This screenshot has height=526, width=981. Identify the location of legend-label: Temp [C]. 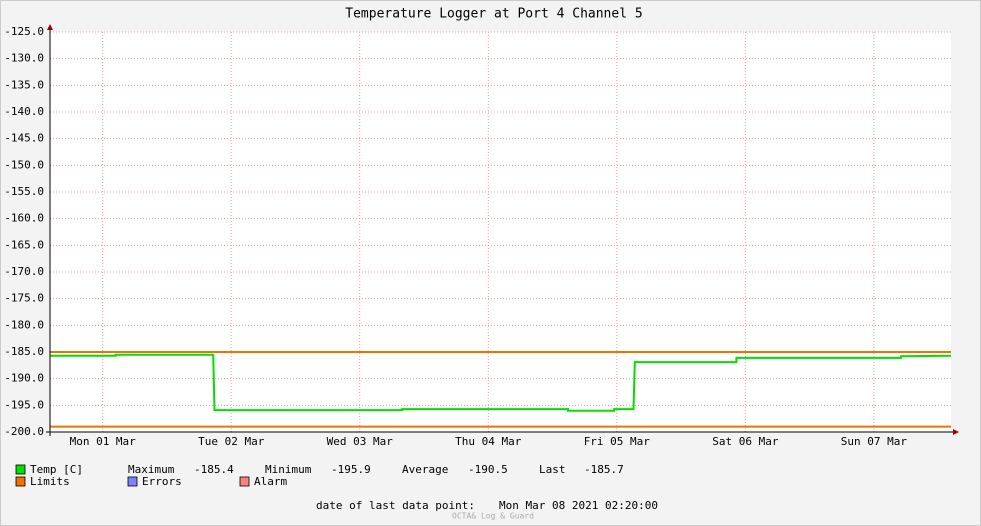
(56, 469).